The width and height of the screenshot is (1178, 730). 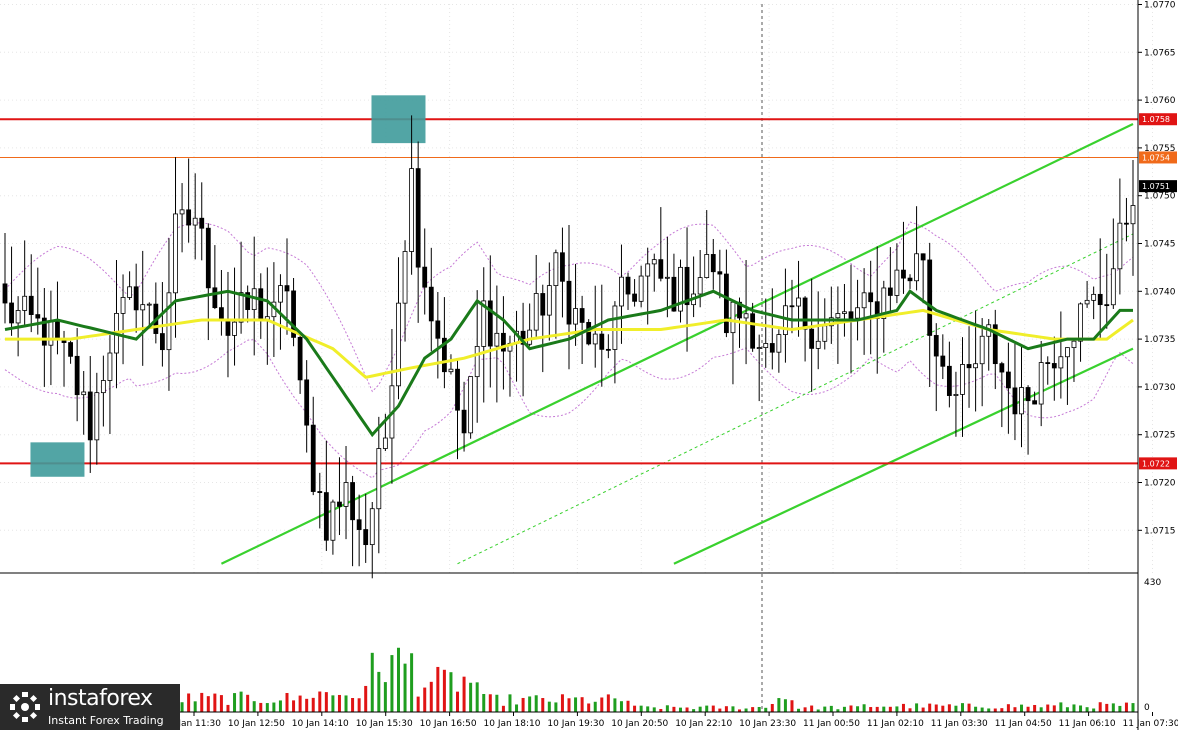 I want to click on price-tick-label: 1.0750, so click(x=1160, y=197).